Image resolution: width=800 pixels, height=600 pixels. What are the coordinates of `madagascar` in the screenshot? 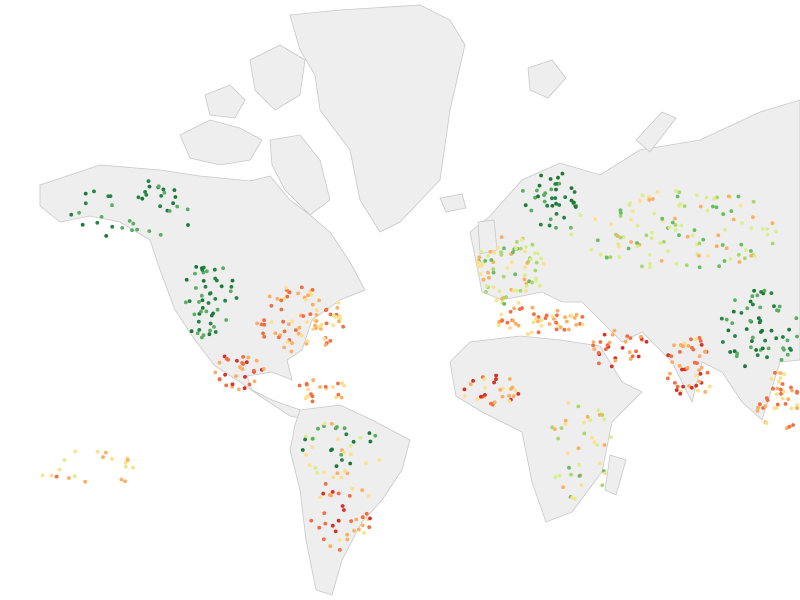 It's located at (615, 475).